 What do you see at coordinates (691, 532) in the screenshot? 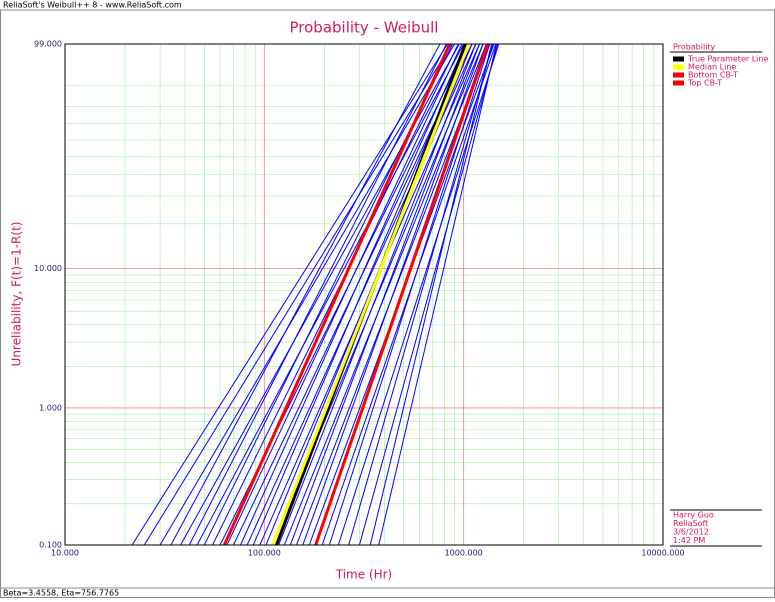
I see `info-line: 3/6/2012` at bounding box center [691, 532].